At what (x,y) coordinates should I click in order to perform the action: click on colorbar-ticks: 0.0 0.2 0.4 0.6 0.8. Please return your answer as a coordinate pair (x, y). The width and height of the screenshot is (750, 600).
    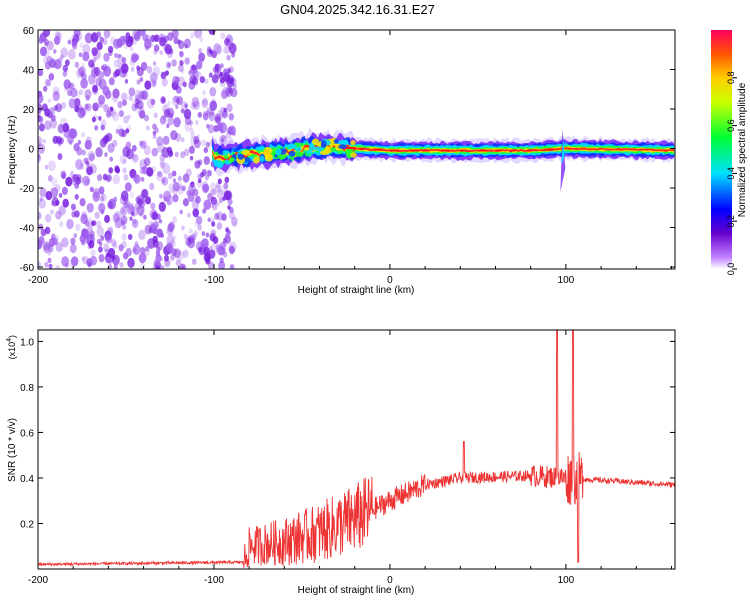
    Looking at the image, I should click on (731, 173).